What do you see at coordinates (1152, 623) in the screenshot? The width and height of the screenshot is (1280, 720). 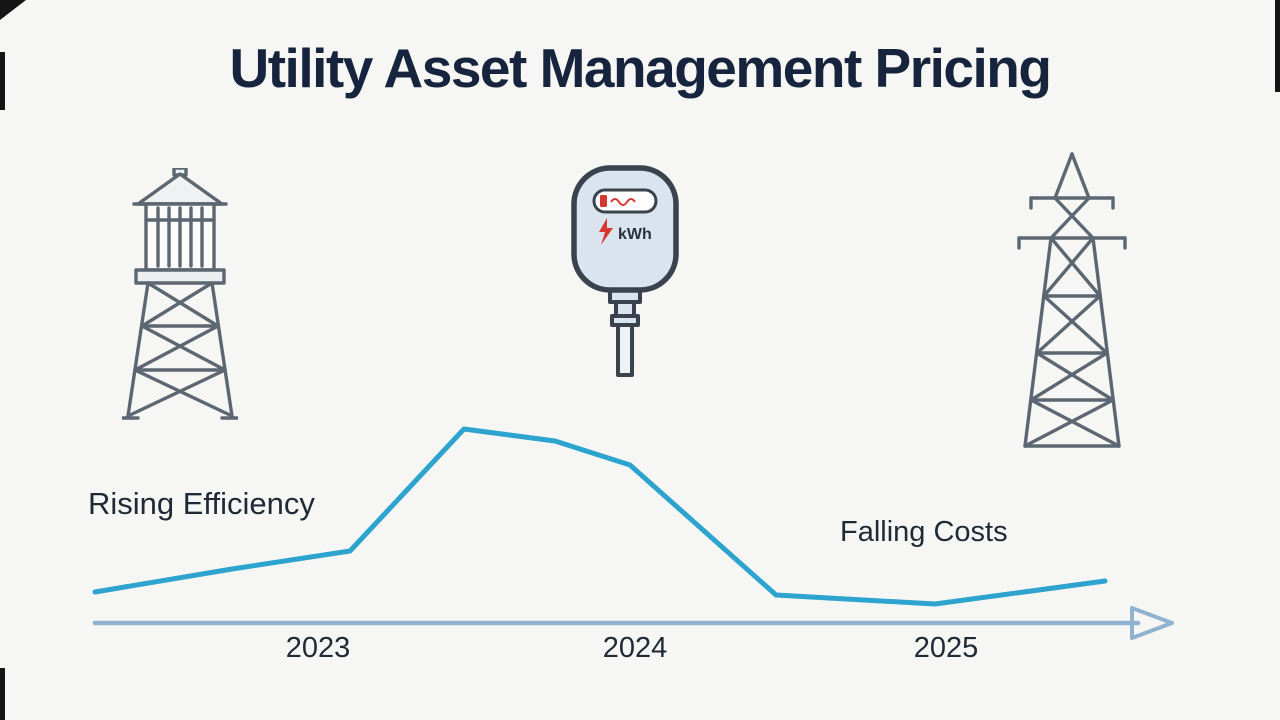 I see `x-axis-arrow-icon` at bounding box center [1152, 623].